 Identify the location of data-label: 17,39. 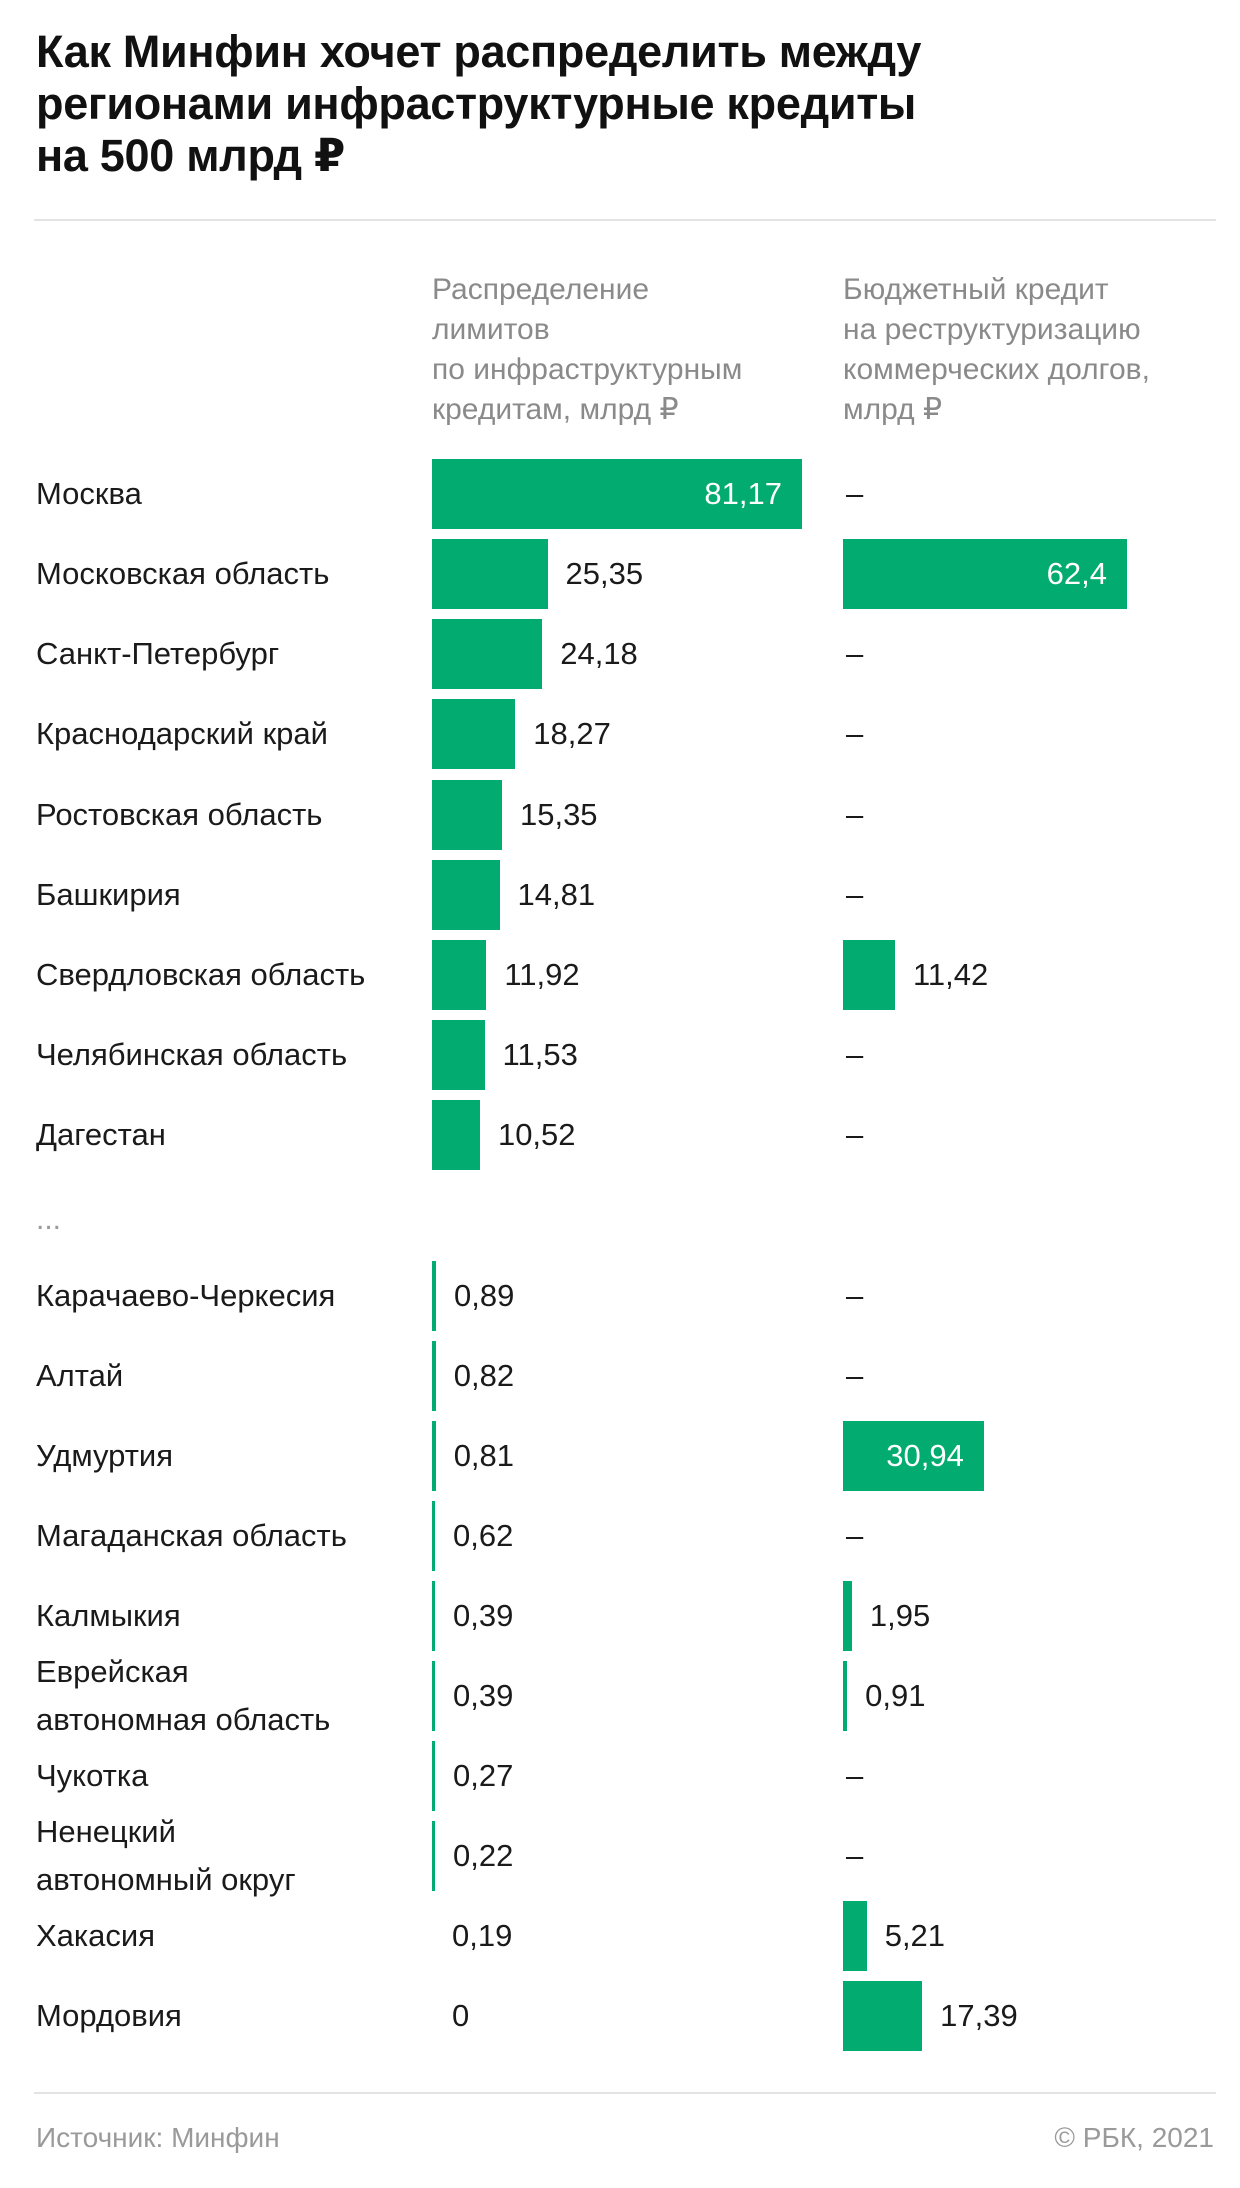
(979, 2015).